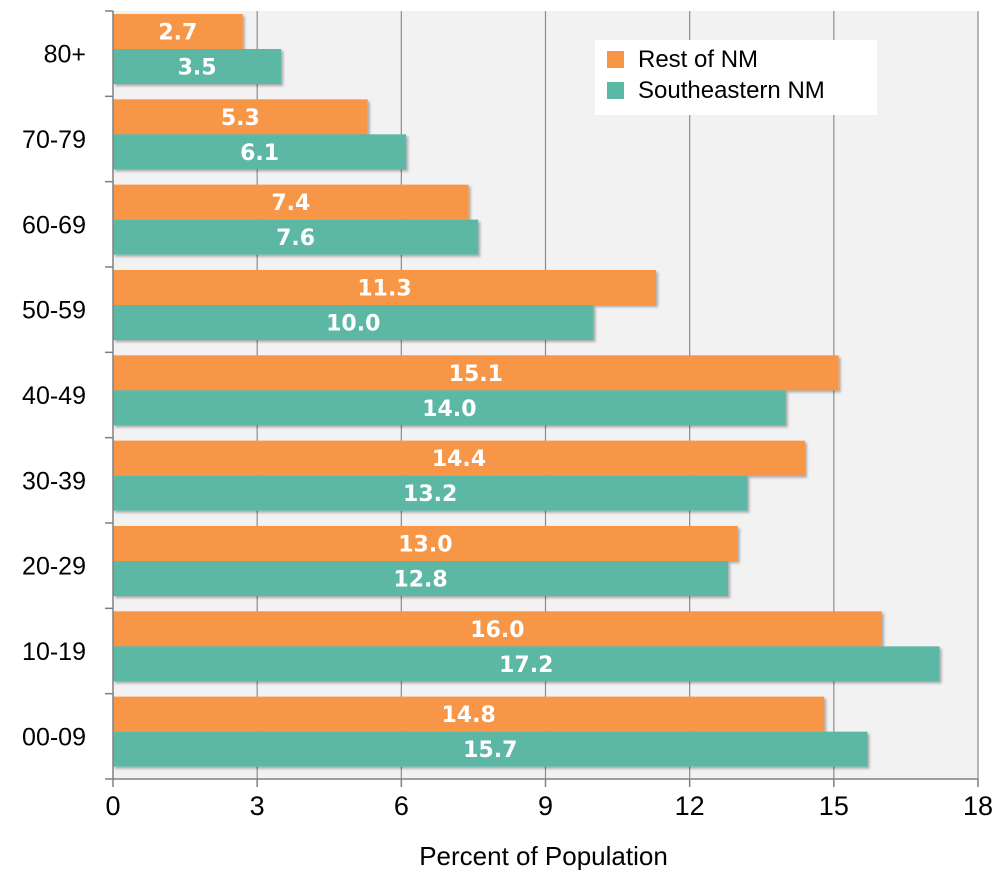 The image size is (997, 870). What do you see at coordinates (978, 806) in the screenshot?
I see `x-tick-label: 18` at bounding box center [978, 806].